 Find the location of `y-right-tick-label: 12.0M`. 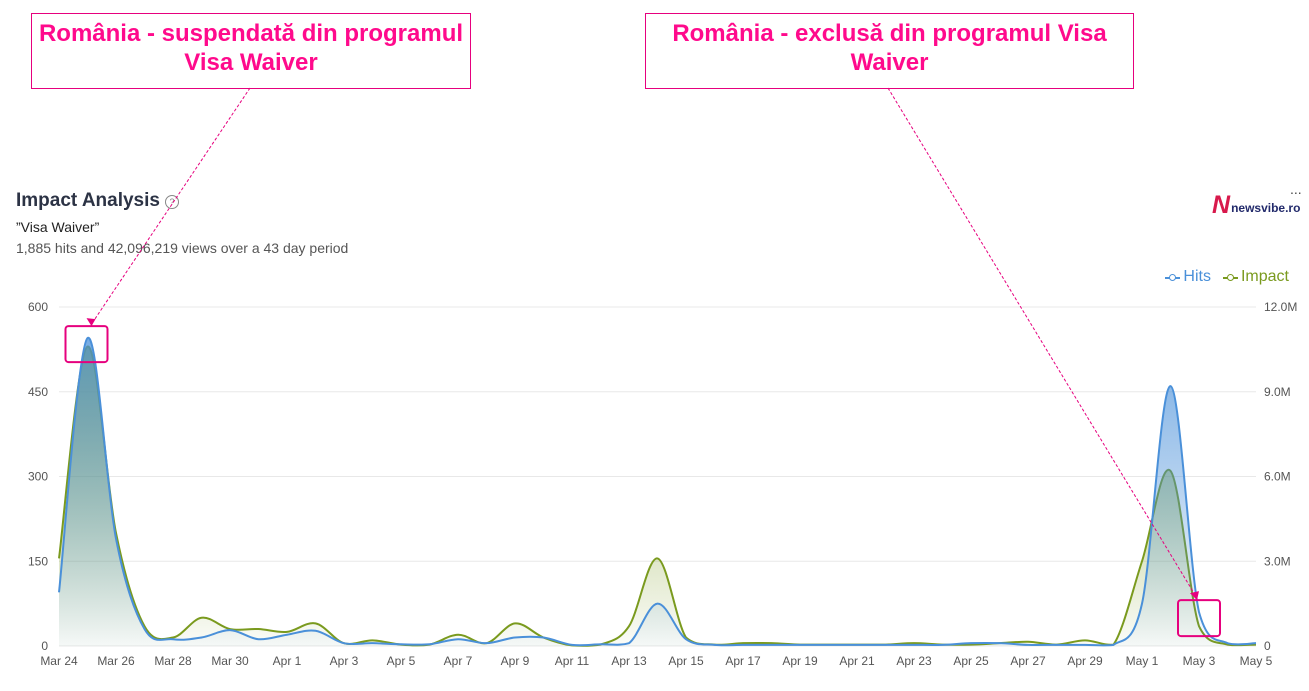

y-right-tick-label: 12.0M is located at coordinates (1280, 307).